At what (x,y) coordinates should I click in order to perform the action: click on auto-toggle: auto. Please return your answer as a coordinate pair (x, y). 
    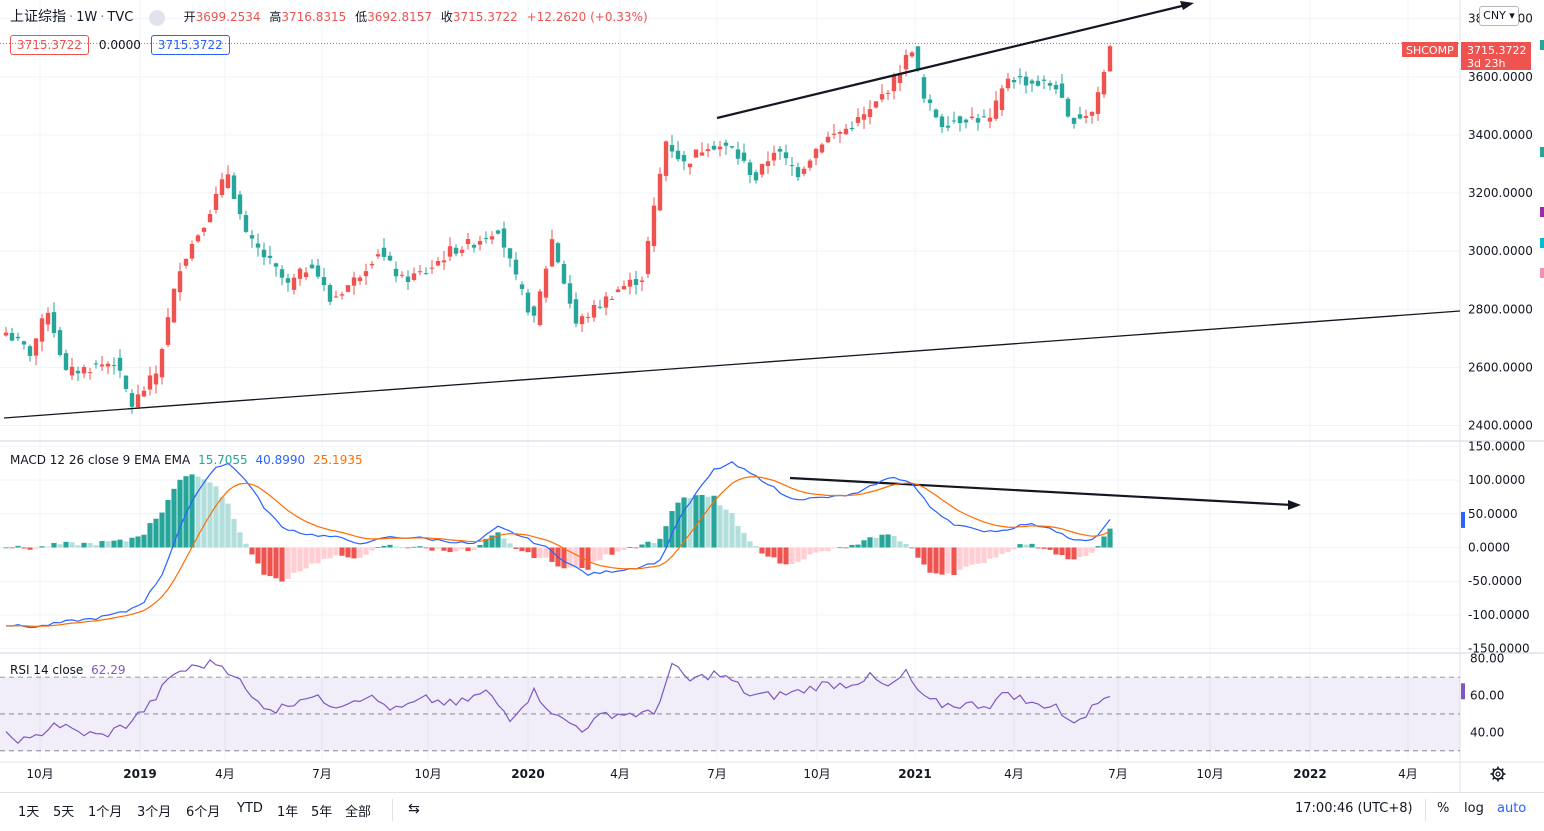
    Looking at the image, I should click on (1512, 808).